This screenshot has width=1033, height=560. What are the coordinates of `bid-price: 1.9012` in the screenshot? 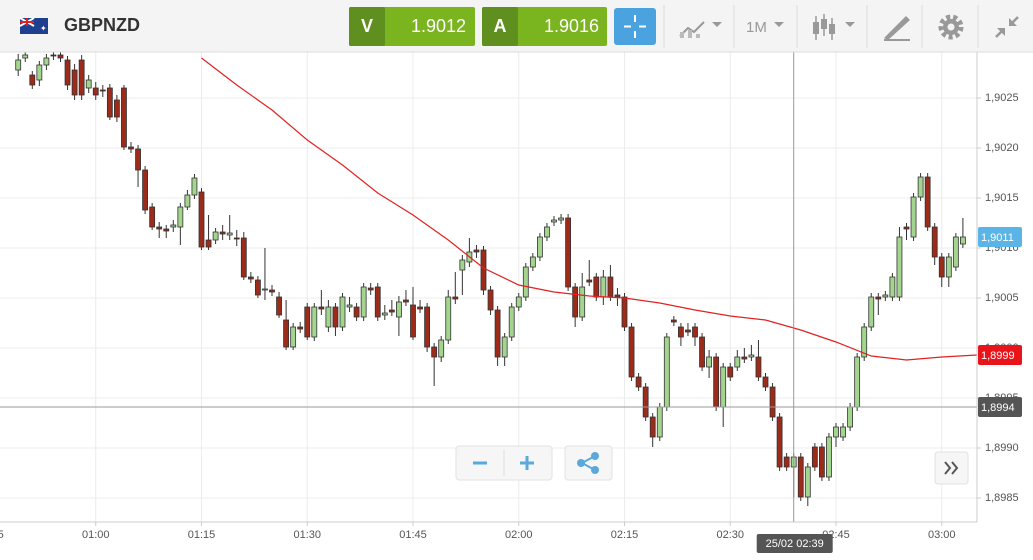 It's located at (438, 26).